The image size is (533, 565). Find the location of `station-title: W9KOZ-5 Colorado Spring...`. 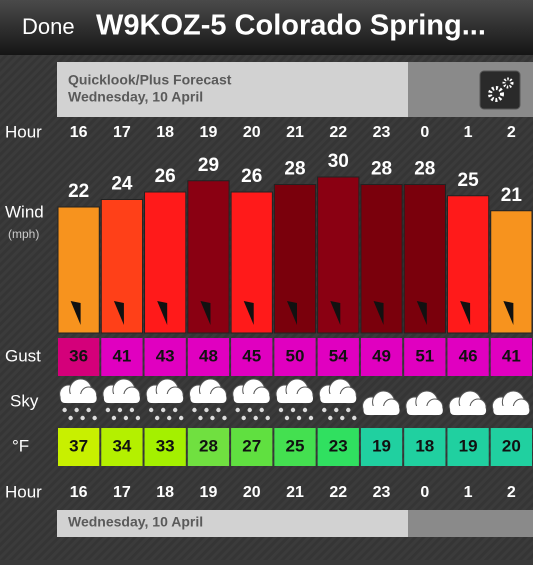

station-title: W9KOZ-5 Colorado Spring... is located at coordinates (291, 26).